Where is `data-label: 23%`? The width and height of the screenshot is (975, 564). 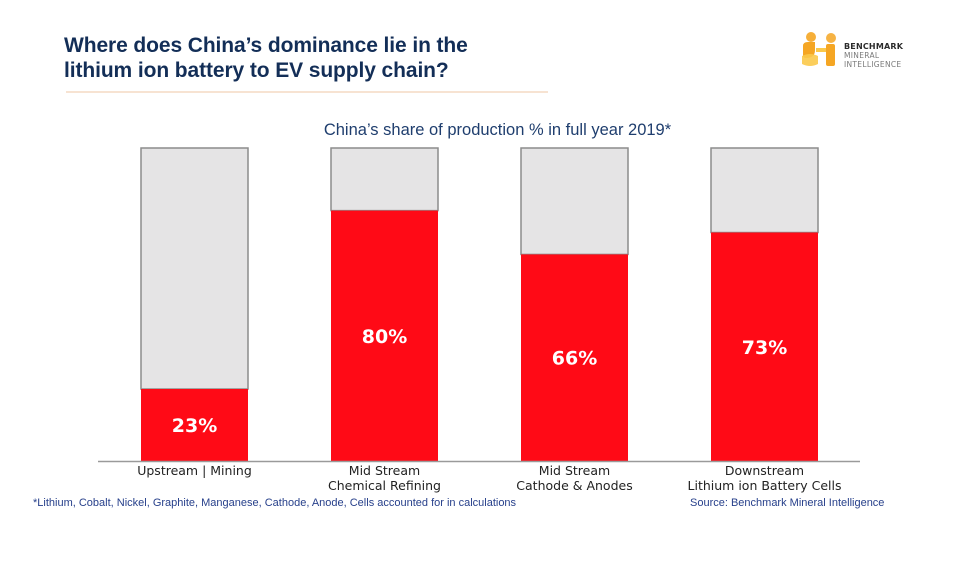 data-label: 23% is located at coordinates (194, 426).